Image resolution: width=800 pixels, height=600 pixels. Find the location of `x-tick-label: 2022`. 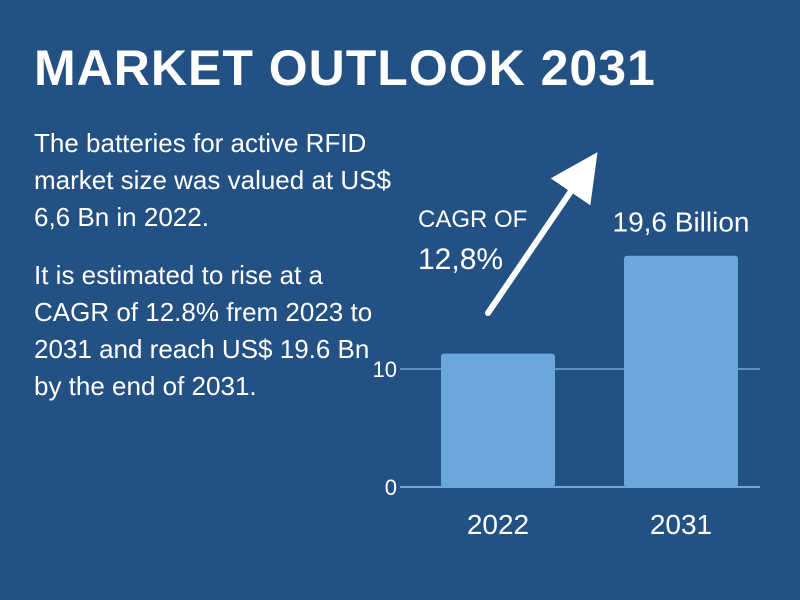

x-tick-label: 2022 is located at coordinates (498, 524).